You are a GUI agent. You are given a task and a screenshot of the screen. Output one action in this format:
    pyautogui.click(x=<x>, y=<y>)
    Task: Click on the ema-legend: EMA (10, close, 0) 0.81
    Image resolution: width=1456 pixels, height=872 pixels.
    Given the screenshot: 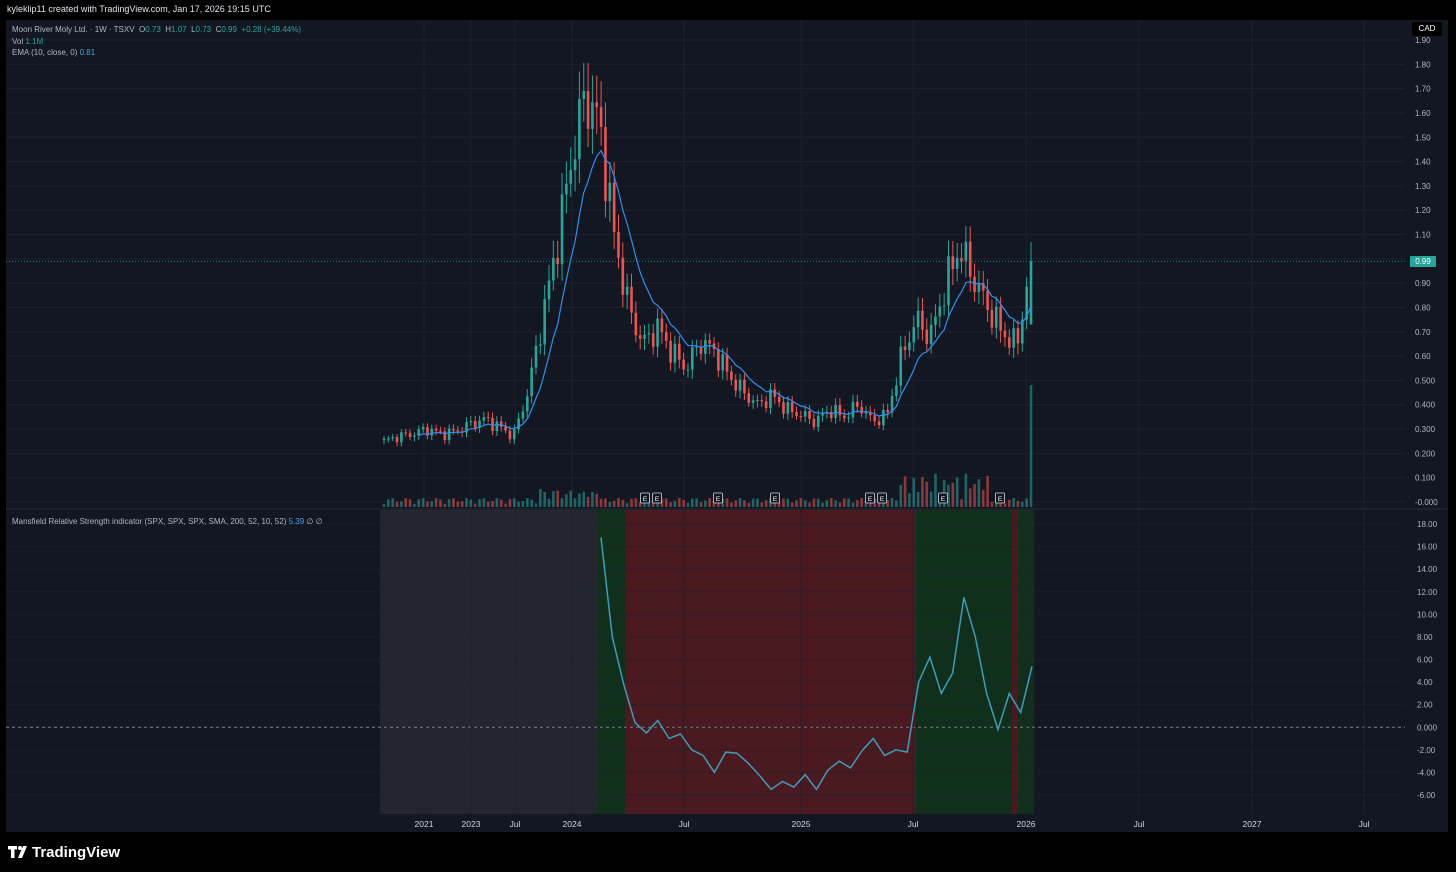 What is the action you would take?
    pyautogui.click(x=53, y=52)
    